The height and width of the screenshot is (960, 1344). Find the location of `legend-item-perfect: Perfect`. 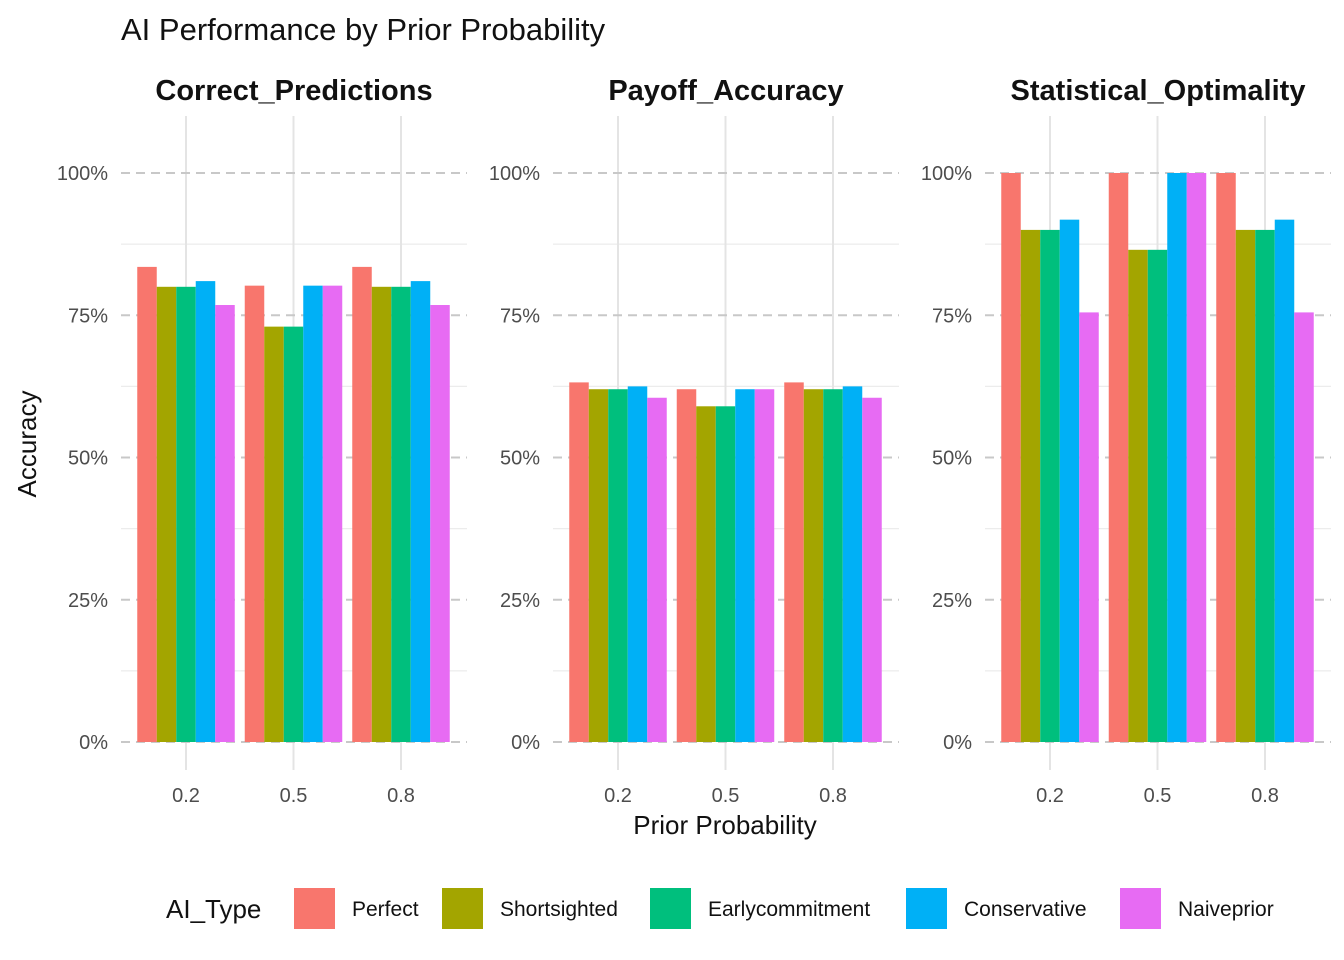

legend-item-perfect: Perfect is located at coordinates (356, 908).